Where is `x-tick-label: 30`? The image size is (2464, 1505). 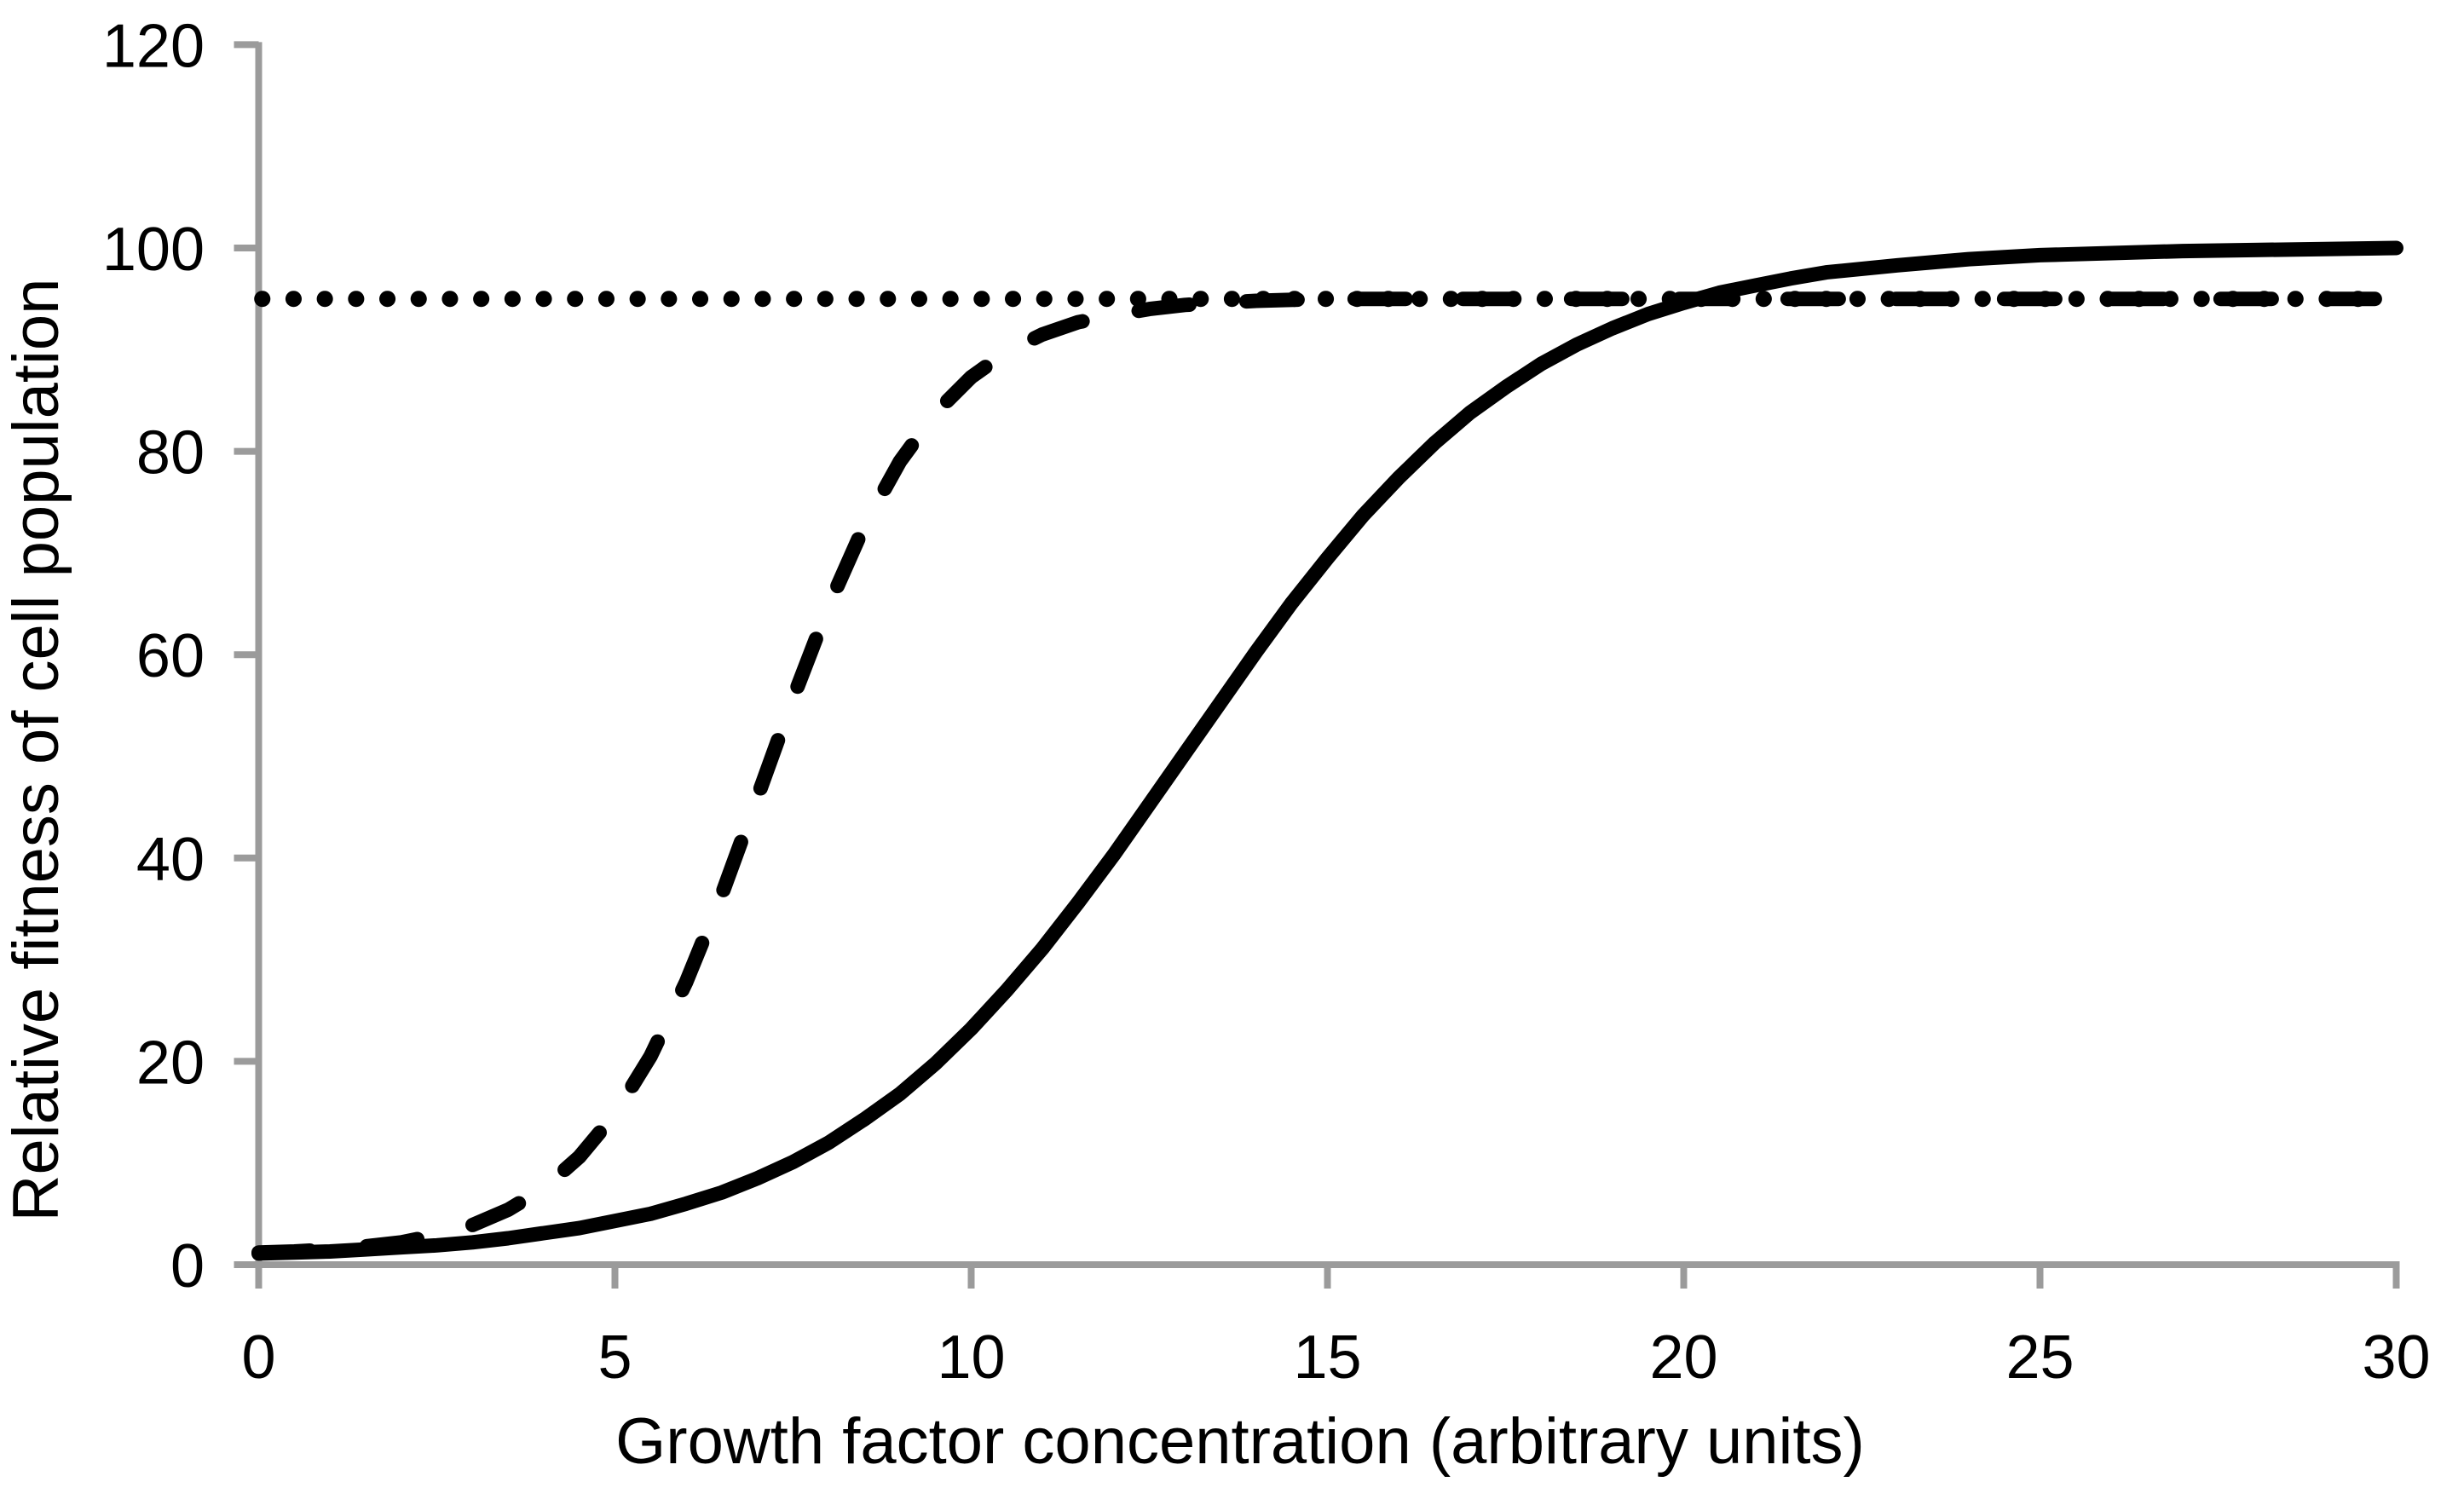
x-tick-label: 30 is located at coordinates (2396, 1357).